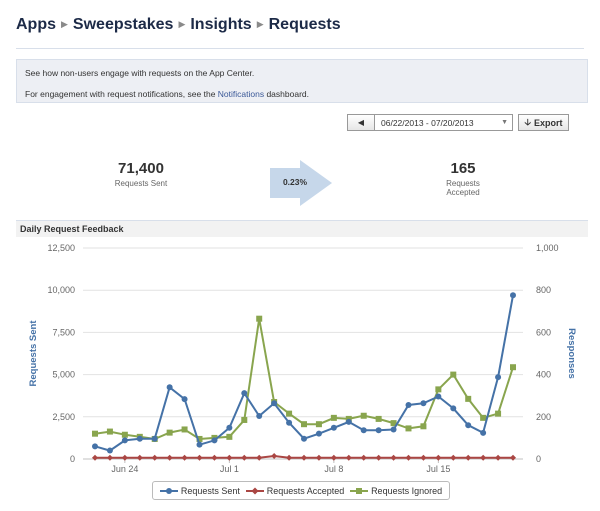  What do you see at coordinates (199, 491) in the screenshot?
I see `legend-requests-sent: Requests Sent` at bounding box center [199, 491].